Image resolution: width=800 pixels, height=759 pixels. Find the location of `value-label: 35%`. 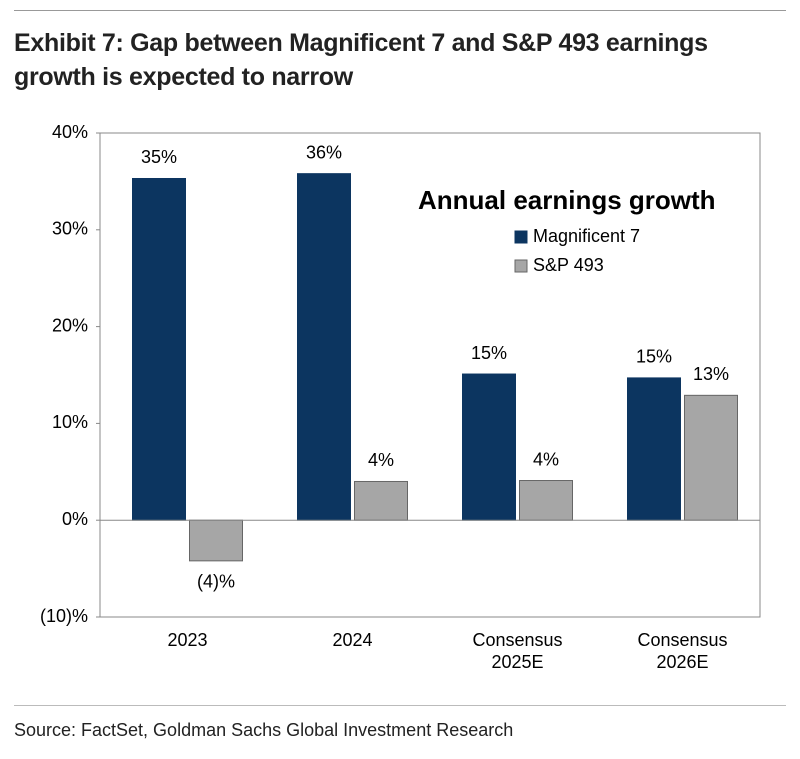

value-label: 35% is located at coordinates (159, 157).